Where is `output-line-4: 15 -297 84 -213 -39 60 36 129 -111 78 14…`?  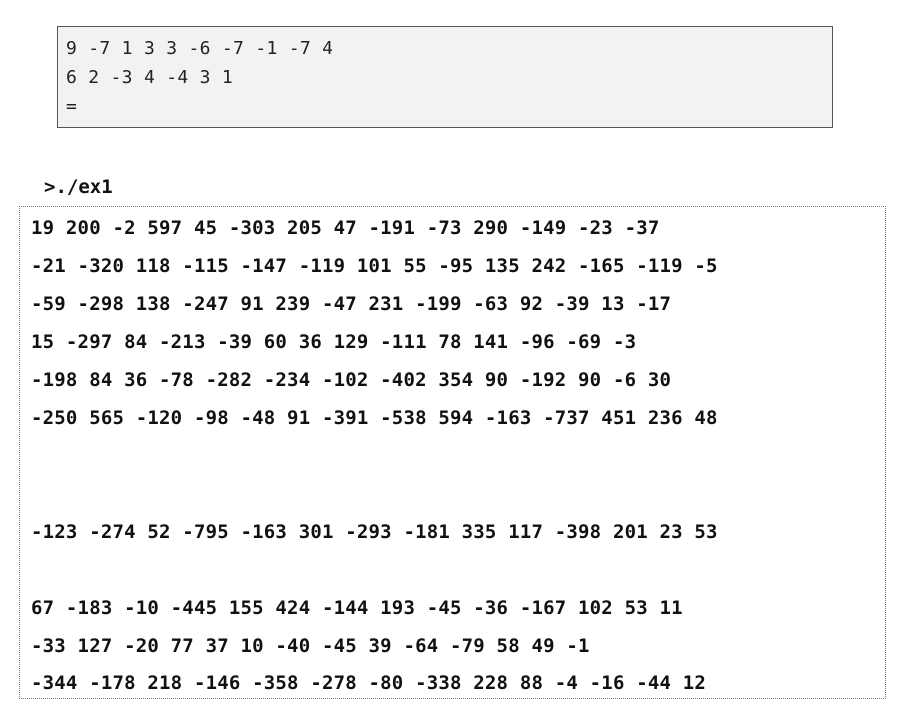 output-line-4: 15 -297 84 -213 -39 60 36 129 -111 78 14… is located at coordinates (334, 342).